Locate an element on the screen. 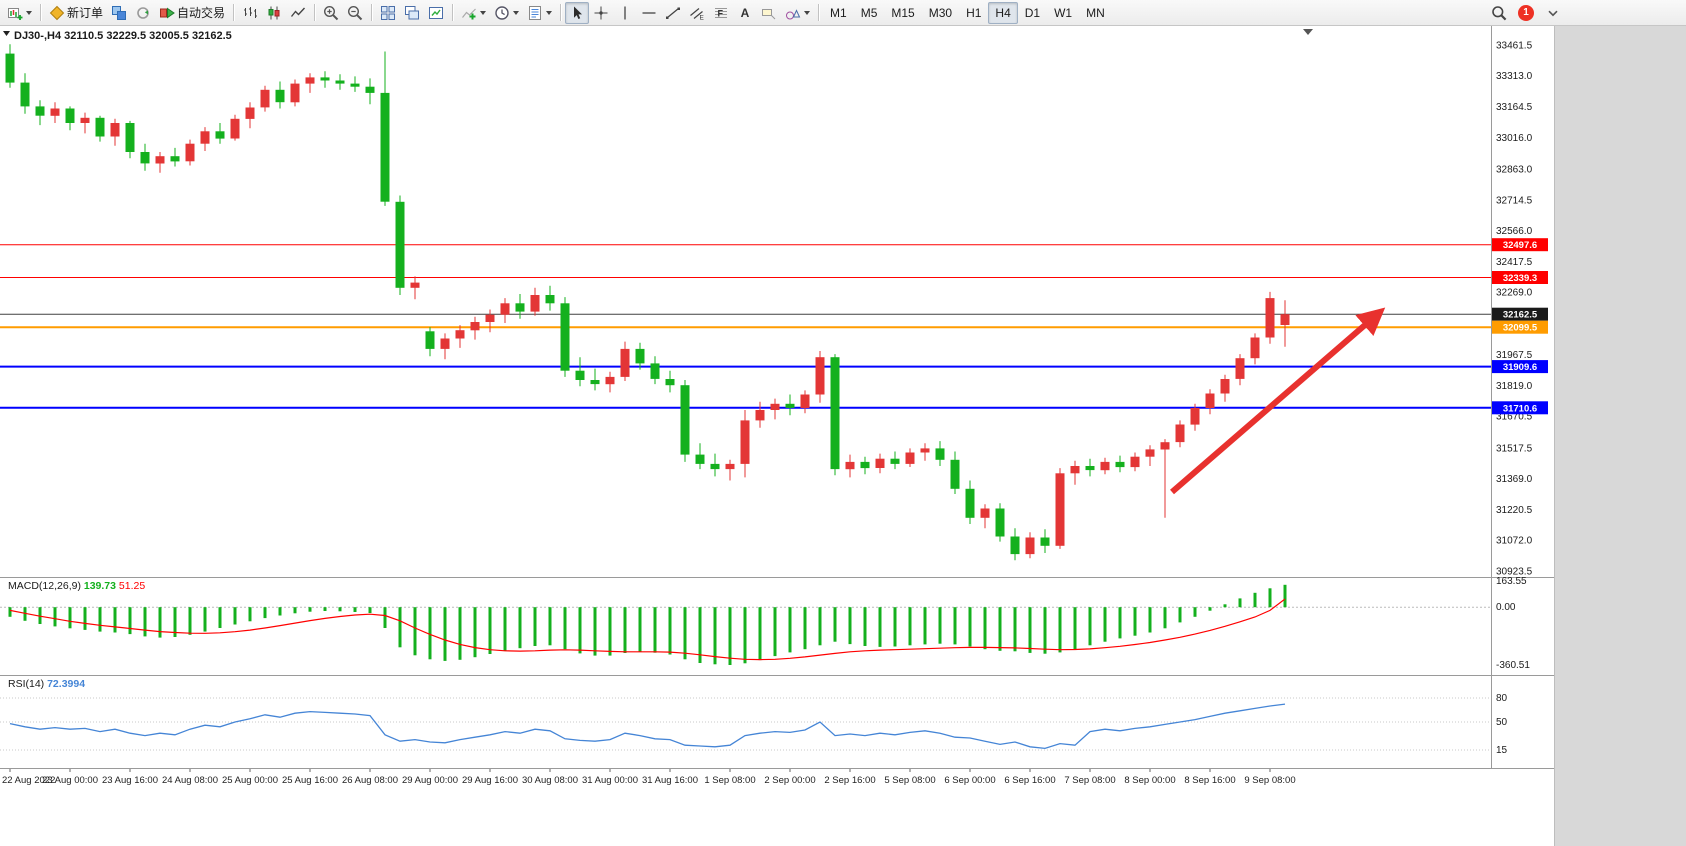 The height and width of the screenshot is (846, 1686). macd-signal-line is located at coordinates (647, 629).